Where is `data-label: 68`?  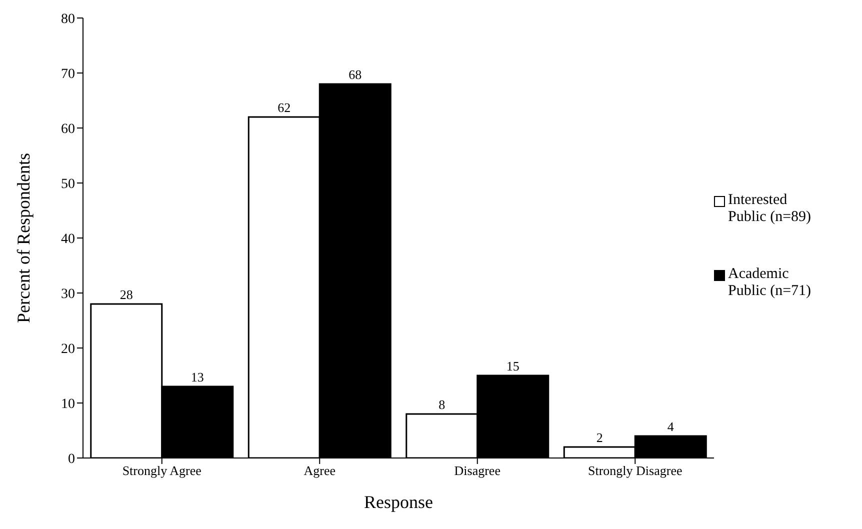
data-label: 68 is located at coordinates (355, 74).